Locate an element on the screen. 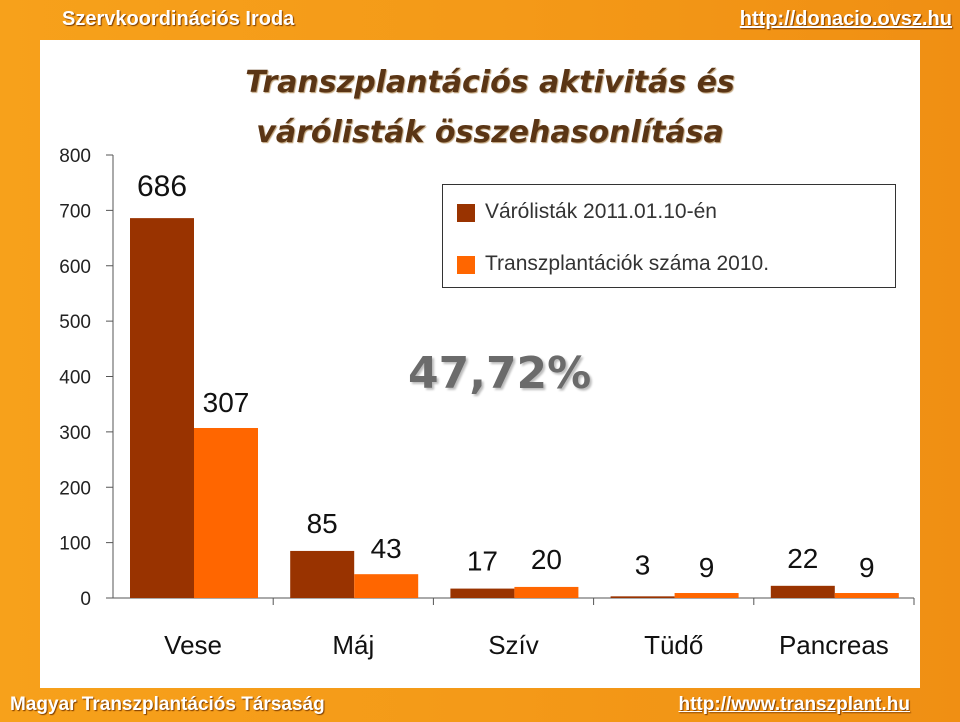  chart-title-line2: várólisták összehasonlítása is located at coordinates (490, 132).